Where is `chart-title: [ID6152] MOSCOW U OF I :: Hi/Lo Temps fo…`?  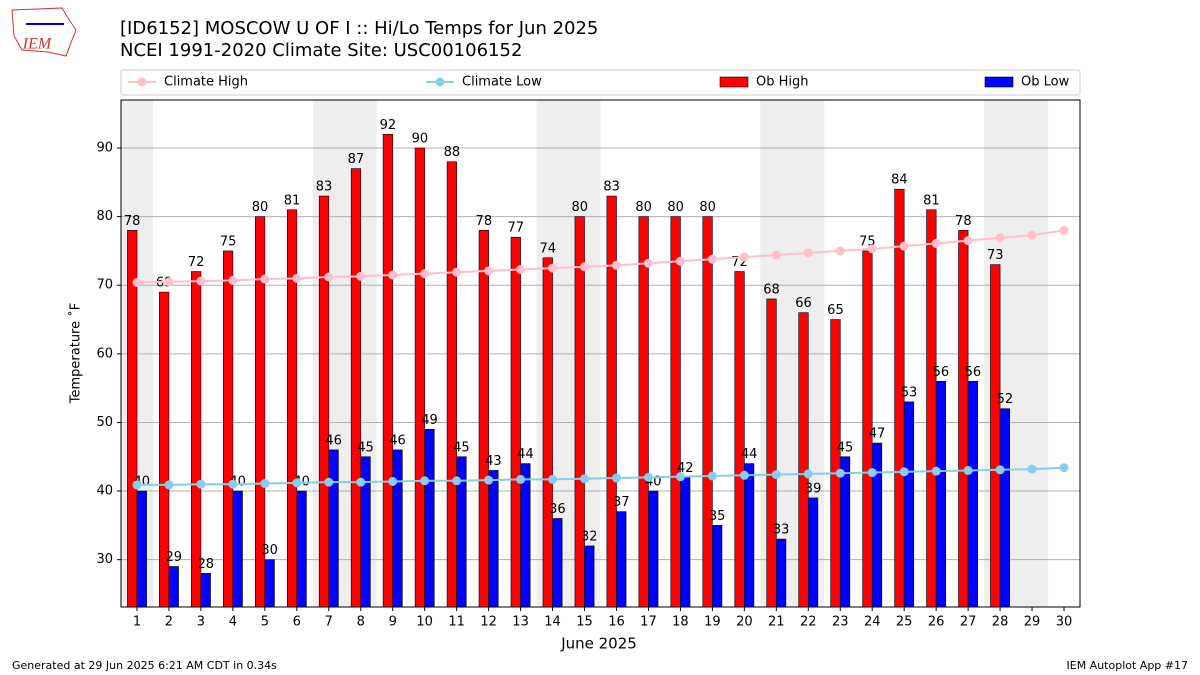 chart-title: [ID6152] MOSCOW U OF I :: Hi/Lo Temps fo… is located at coordinates (359, 28).